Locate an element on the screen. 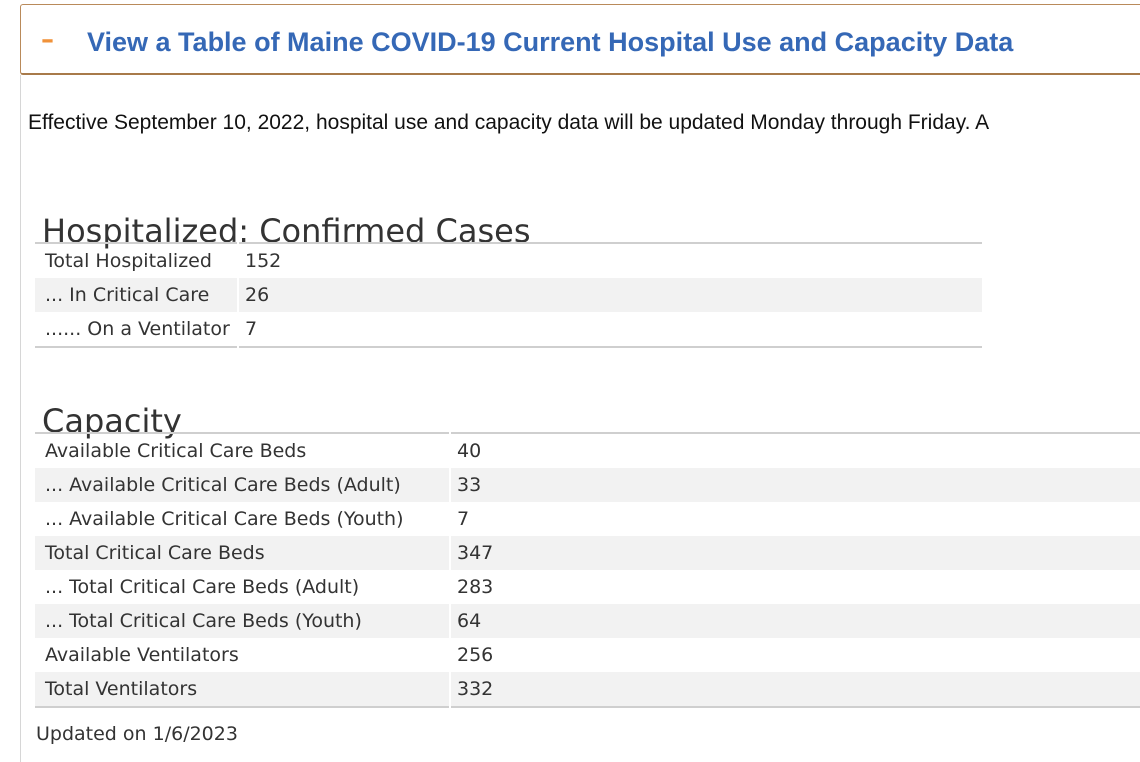 This screenshot has height=762, width=1140. updated-date: Updated on 1/6/2023 is located at coordinates (137, 734).